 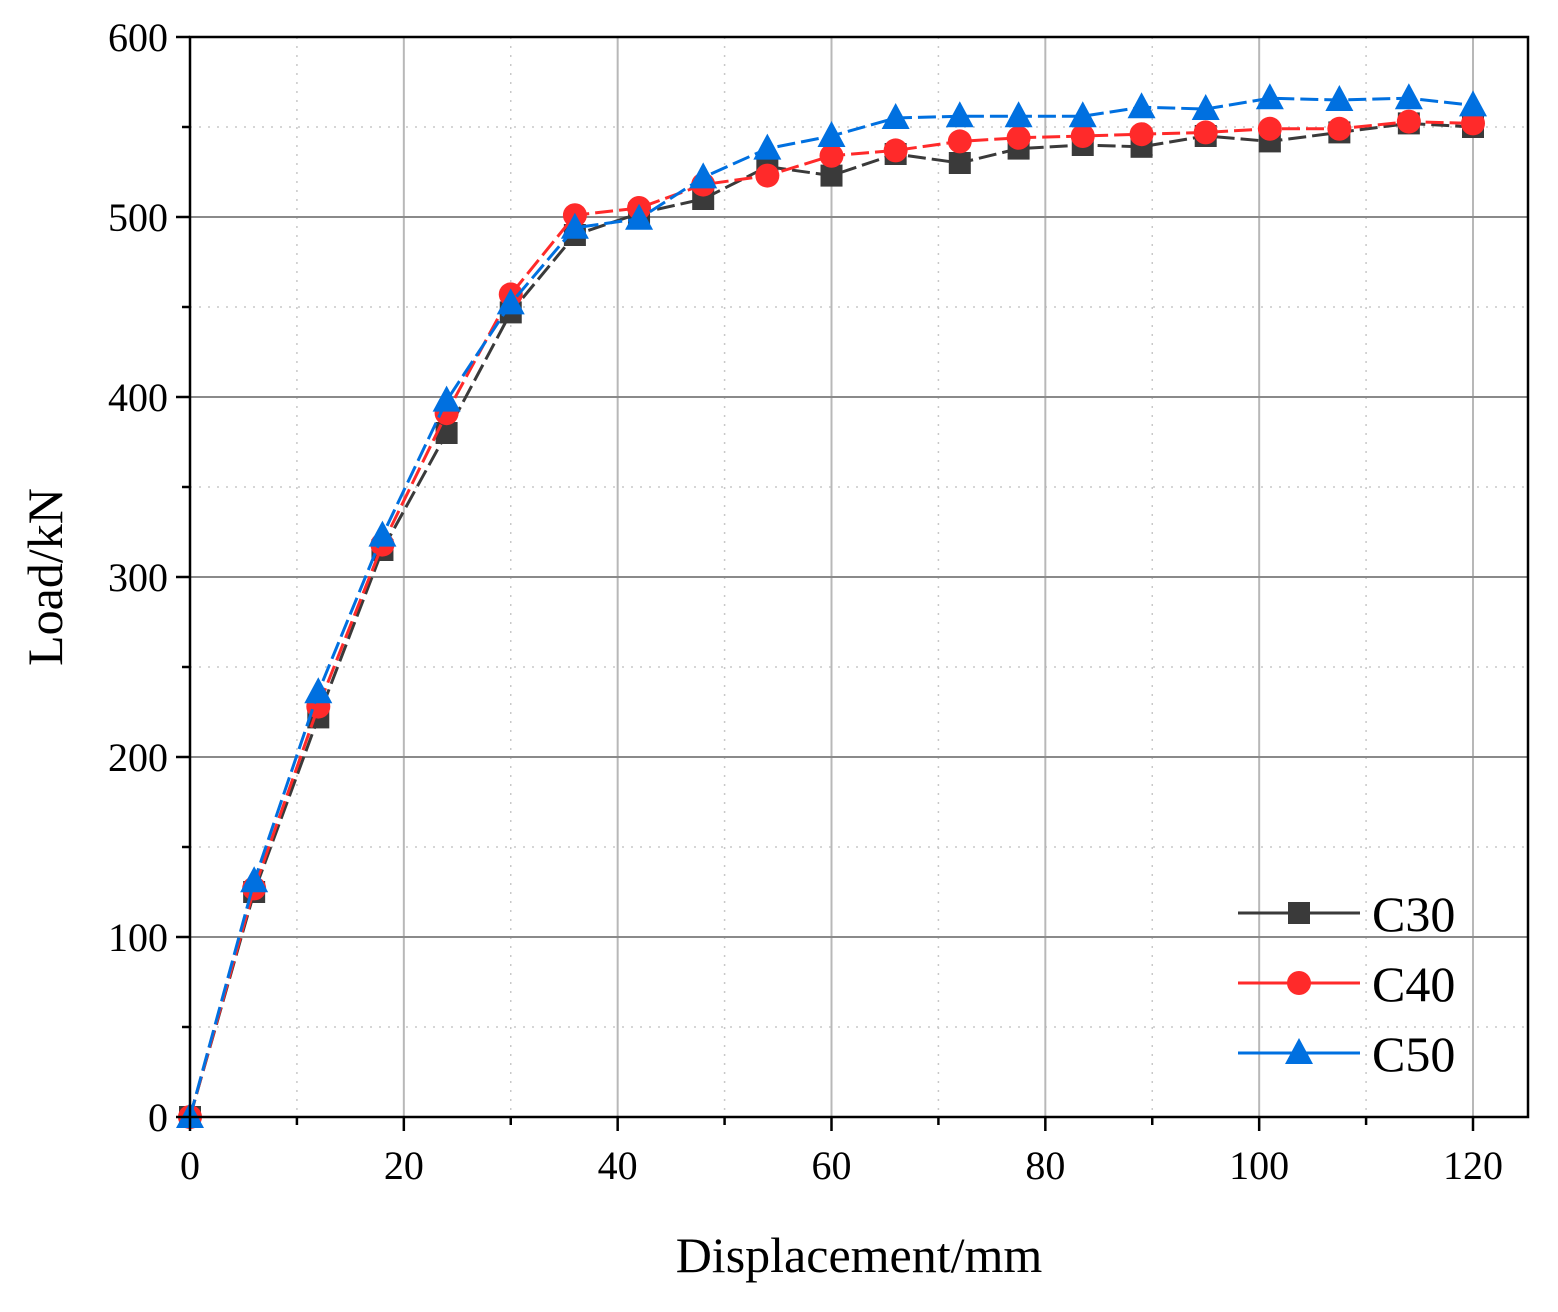 What do you see at coordinates (1259, 1165) in the screenshot?
I see `x-tick-label: 100` at bounding box center [1259, 1165].